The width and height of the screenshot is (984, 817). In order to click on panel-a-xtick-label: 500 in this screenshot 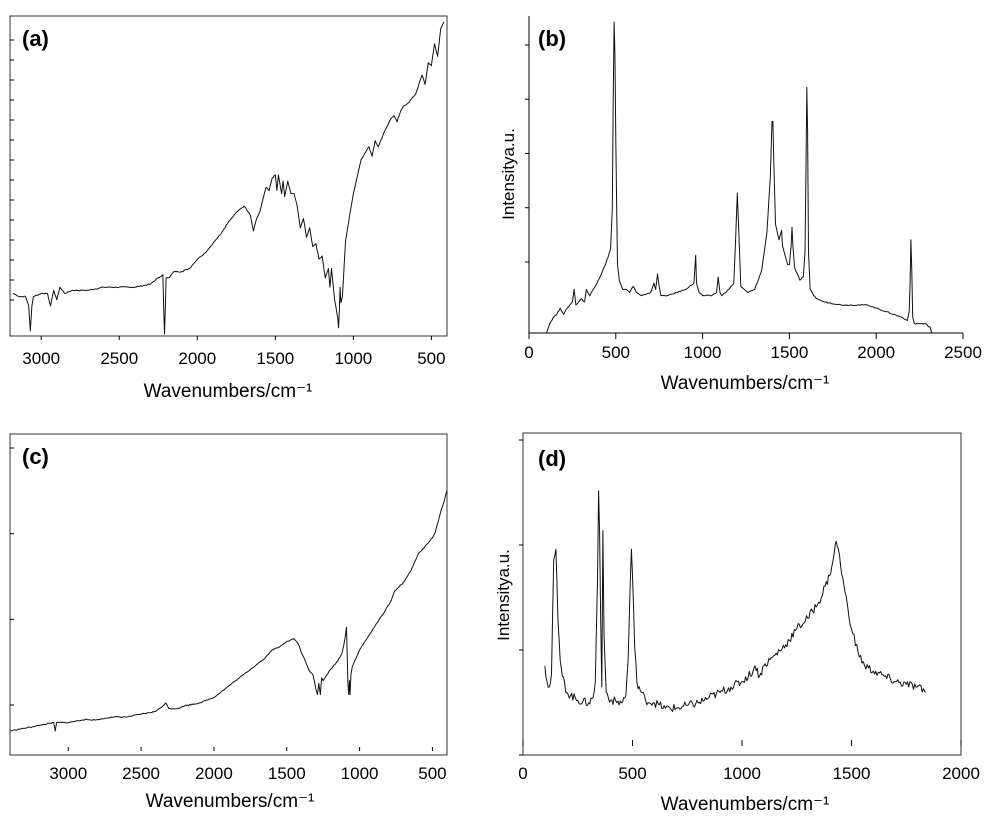, I will do `click(431, 358)`.